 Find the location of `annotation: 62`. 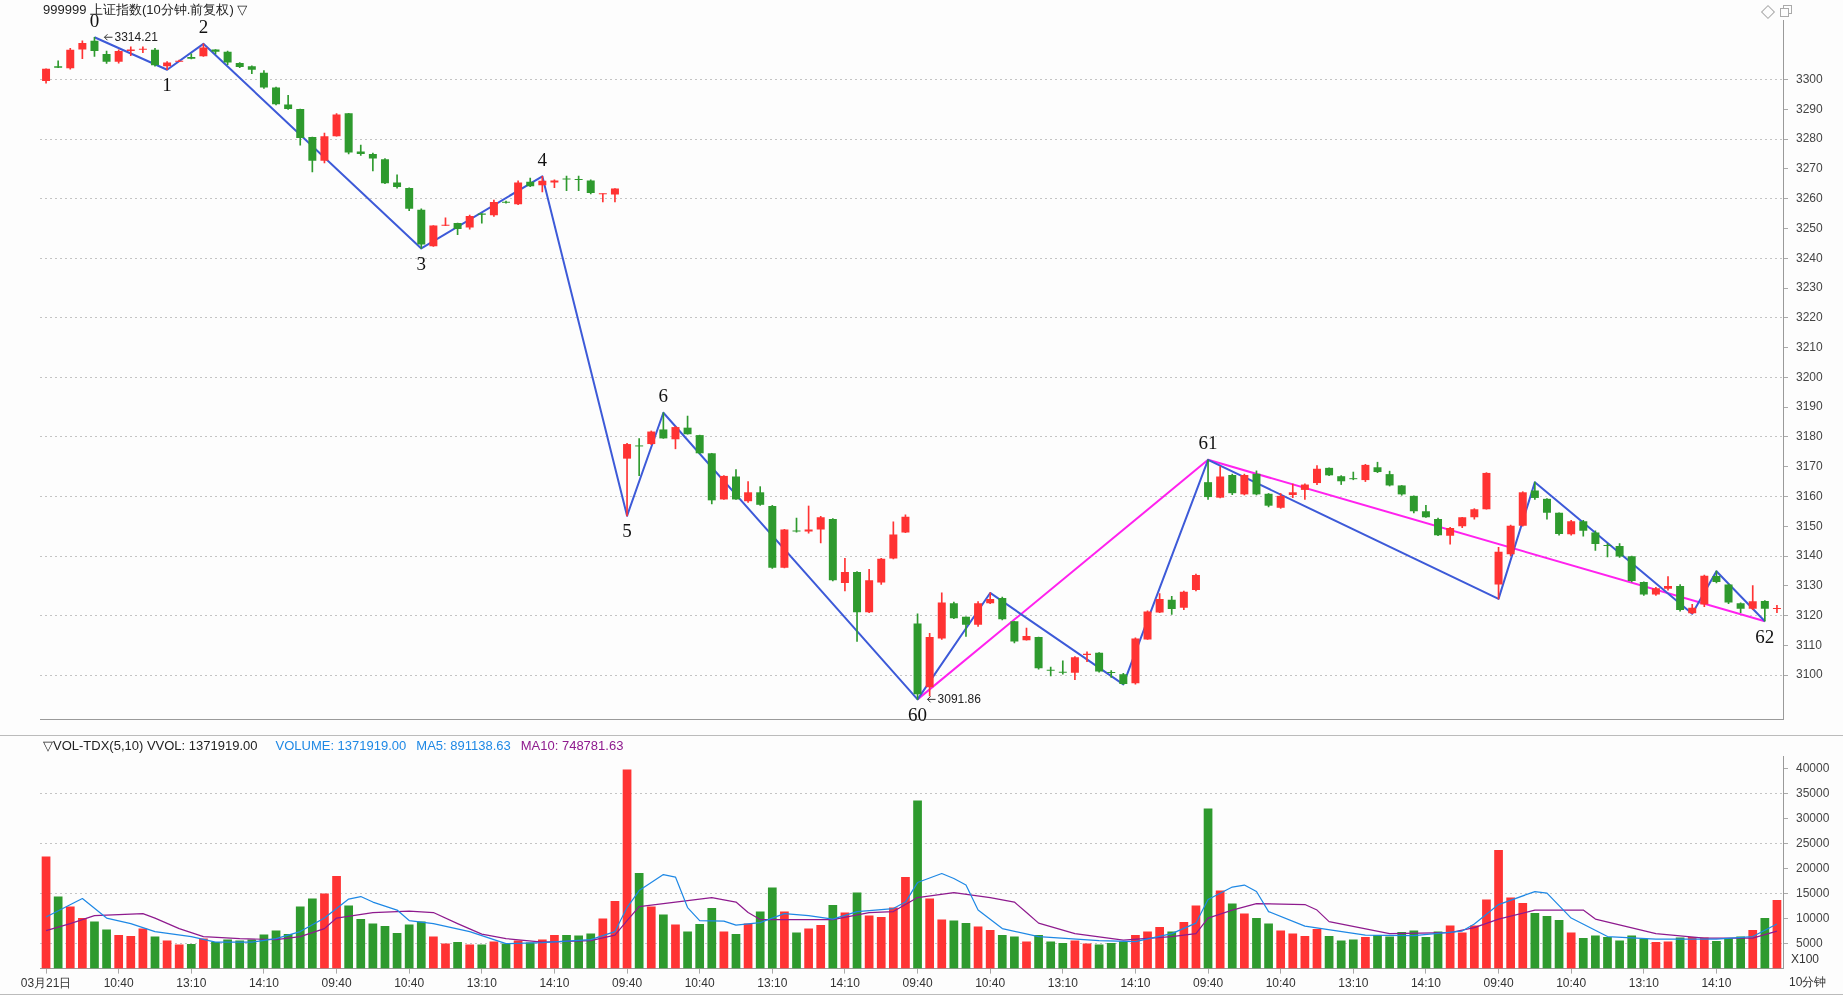

annotation: 62 is located at coordinates (1765, 636).